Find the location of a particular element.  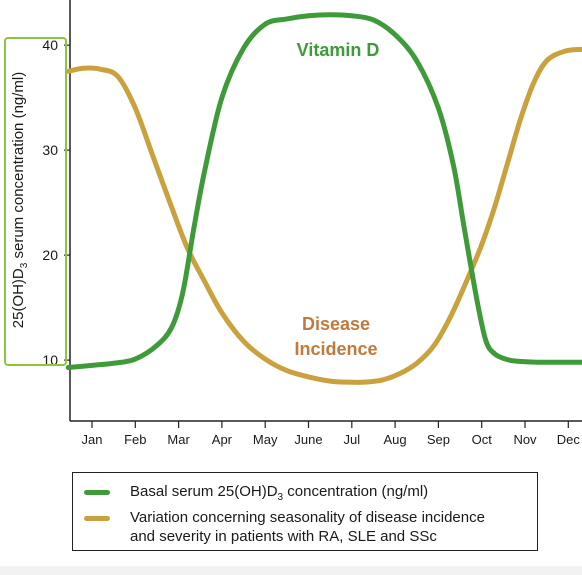

x-tick-label: Sep is located at coordinates (438, 439).